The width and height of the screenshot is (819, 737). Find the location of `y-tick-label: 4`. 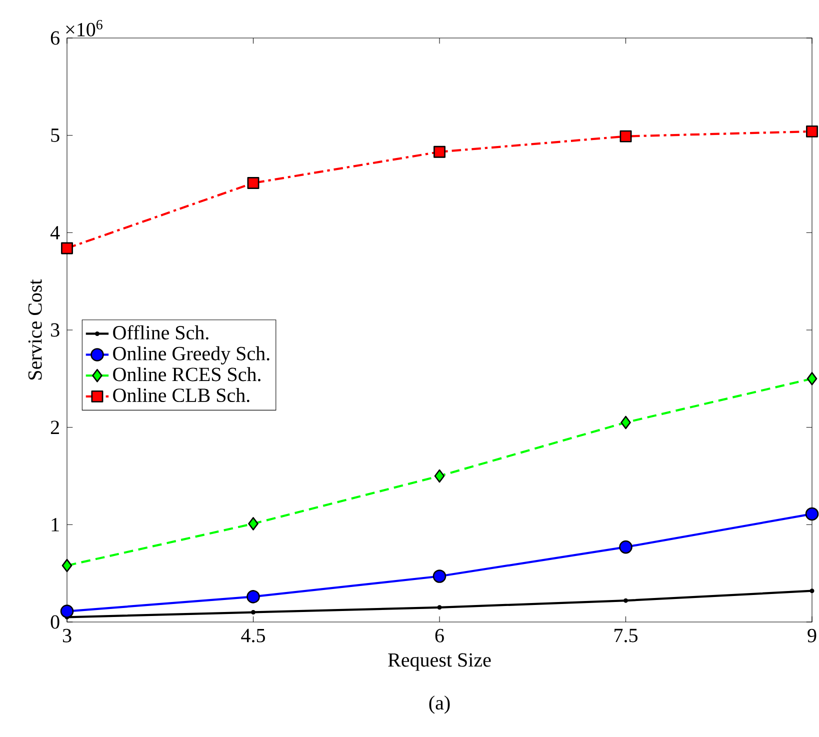

y-tick-label: 4 is located at coordinates (55, 233).